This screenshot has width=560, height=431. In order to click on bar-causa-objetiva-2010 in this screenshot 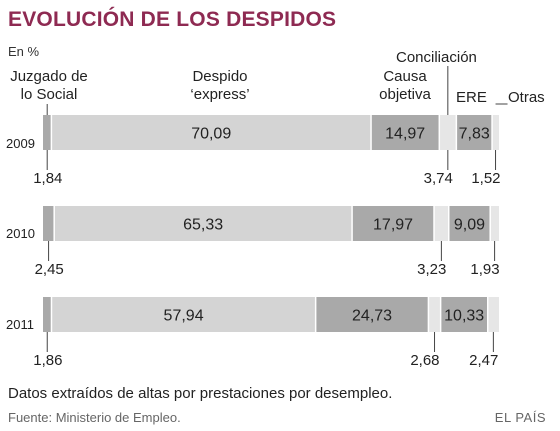, I will do `click(393, 223)`.